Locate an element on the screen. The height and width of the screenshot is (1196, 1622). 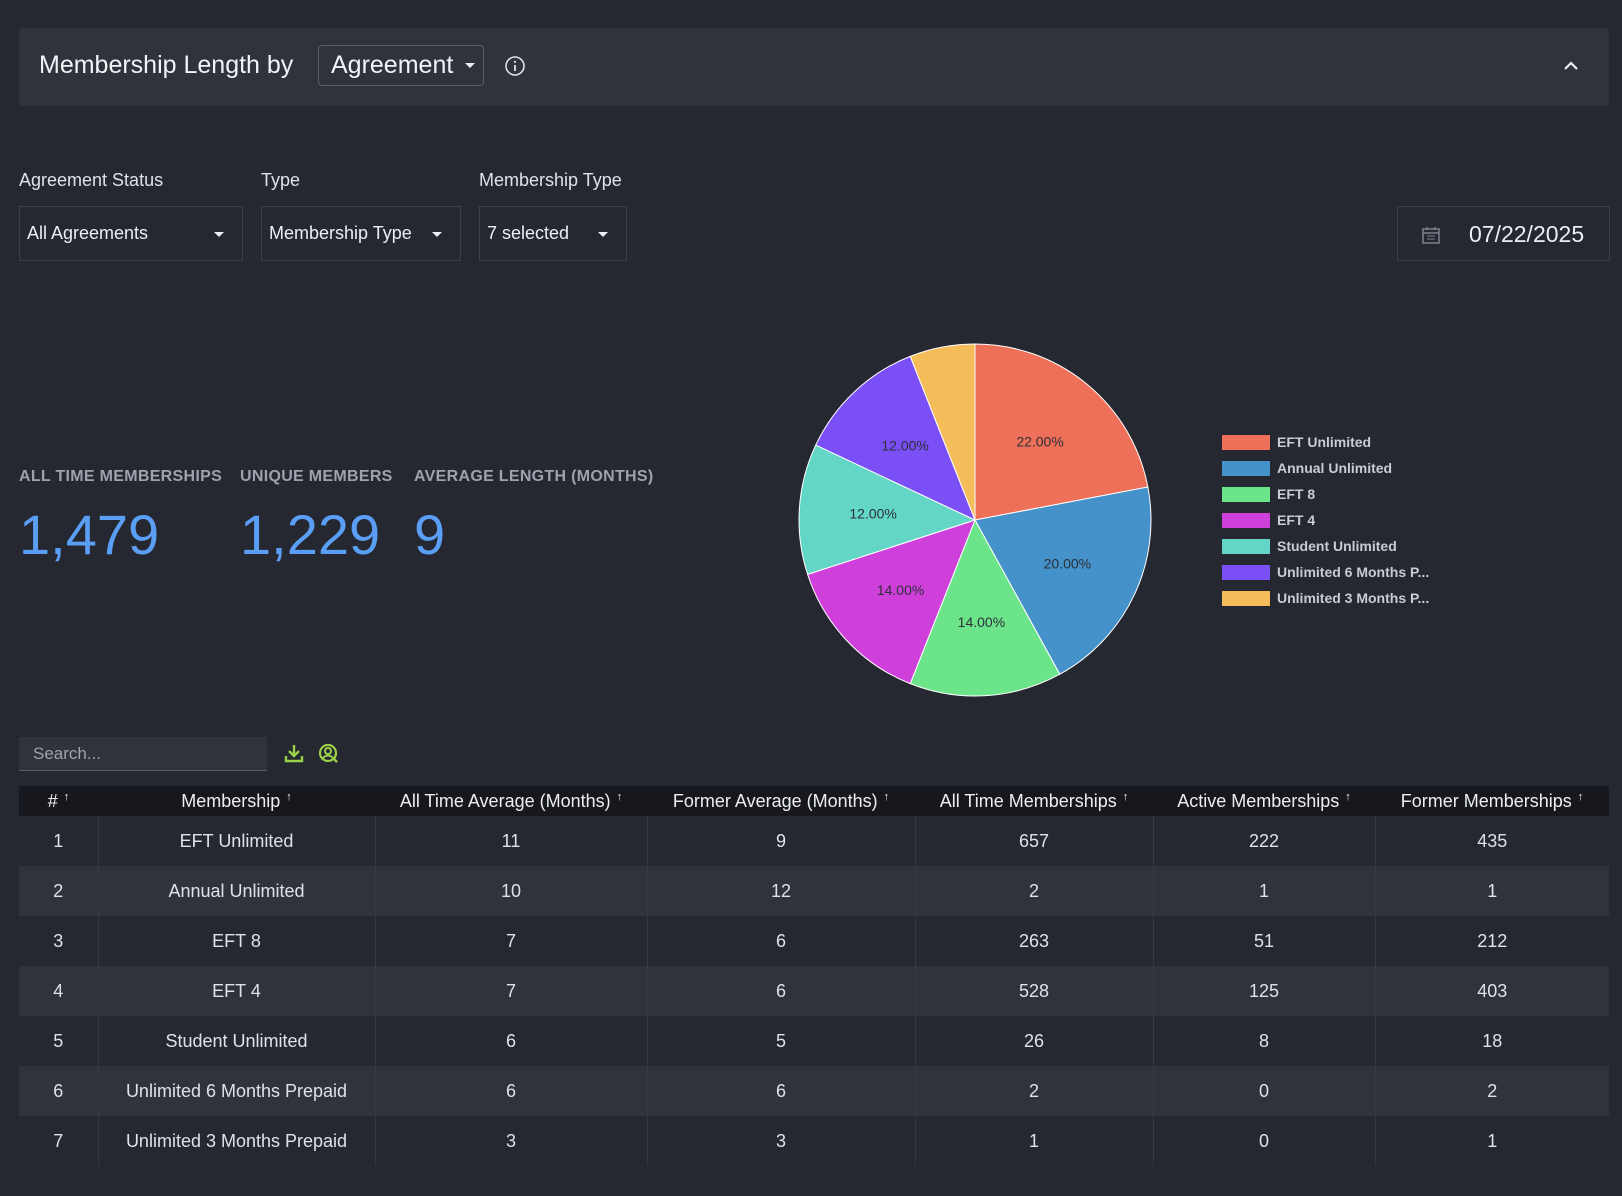
column-header: Active Memberships ↑ is located at coordinates (1264, 801).